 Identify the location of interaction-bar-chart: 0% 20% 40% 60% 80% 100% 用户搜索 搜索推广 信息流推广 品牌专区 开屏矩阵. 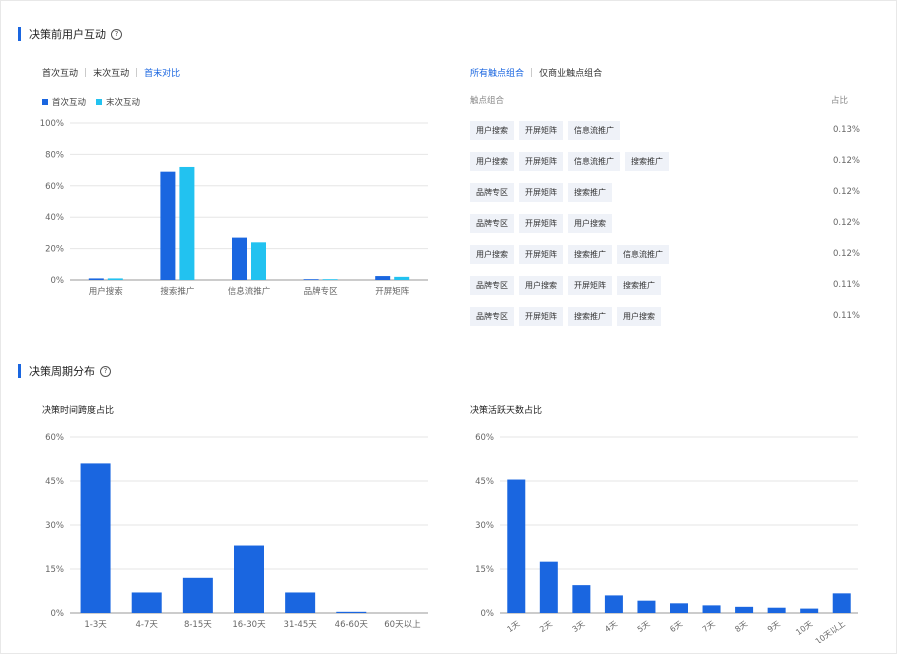
(234, 208).